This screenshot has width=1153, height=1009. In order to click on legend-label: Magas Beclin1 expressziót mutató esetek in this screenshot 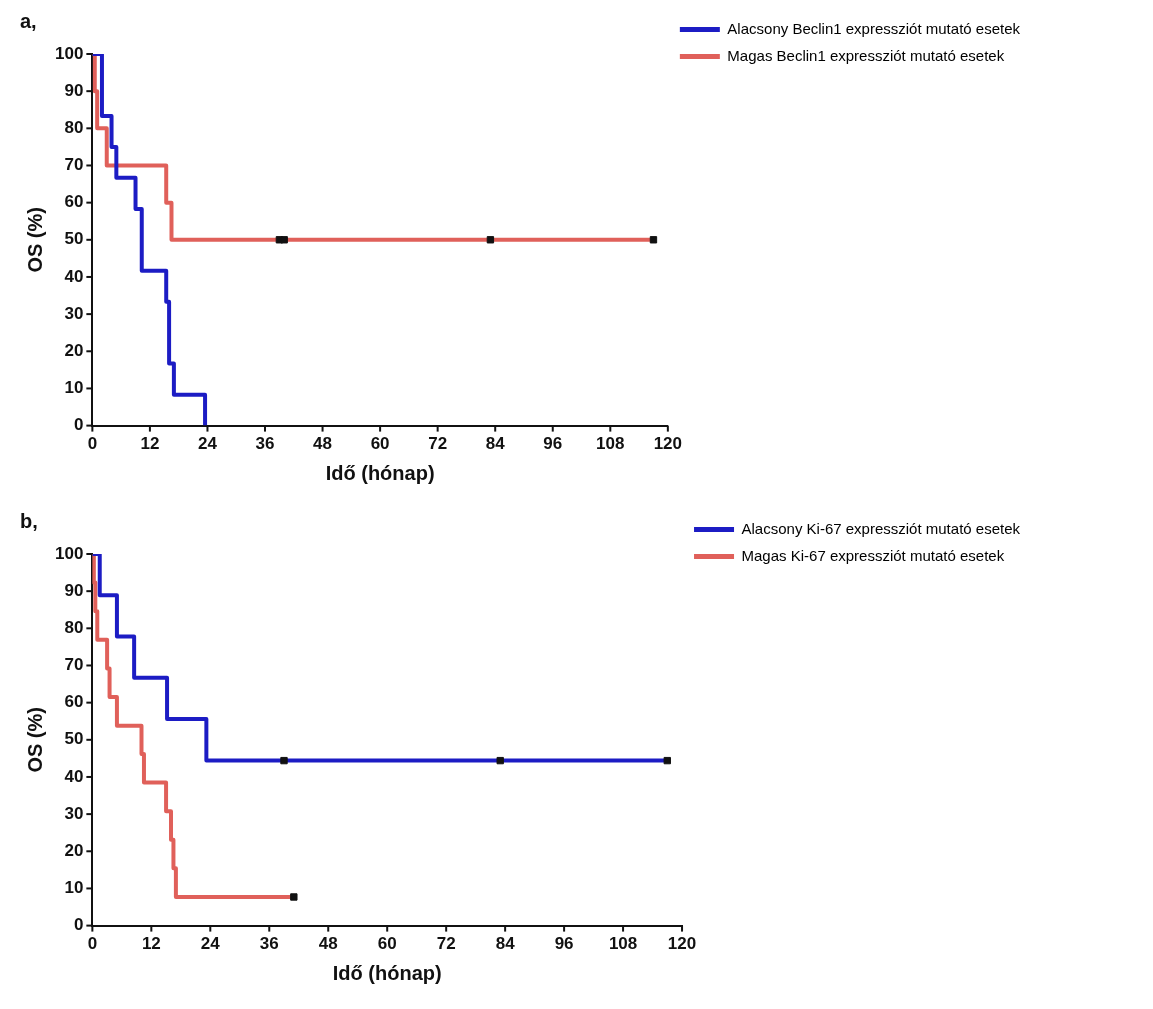, I will do `click(866, 55)`.